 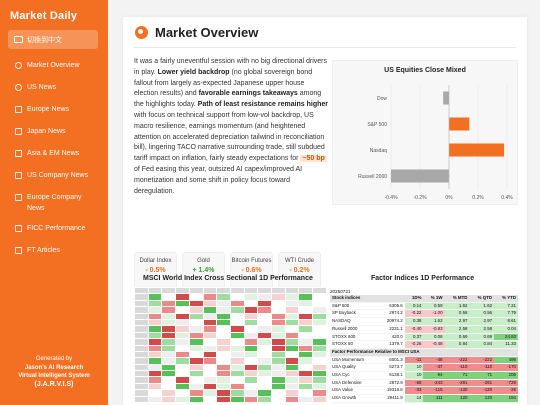 What do you see at coordinates (251, 261) in the screenshot?
I see `asset-name: Bitcoin Futures` at bounding box center [251, 261].